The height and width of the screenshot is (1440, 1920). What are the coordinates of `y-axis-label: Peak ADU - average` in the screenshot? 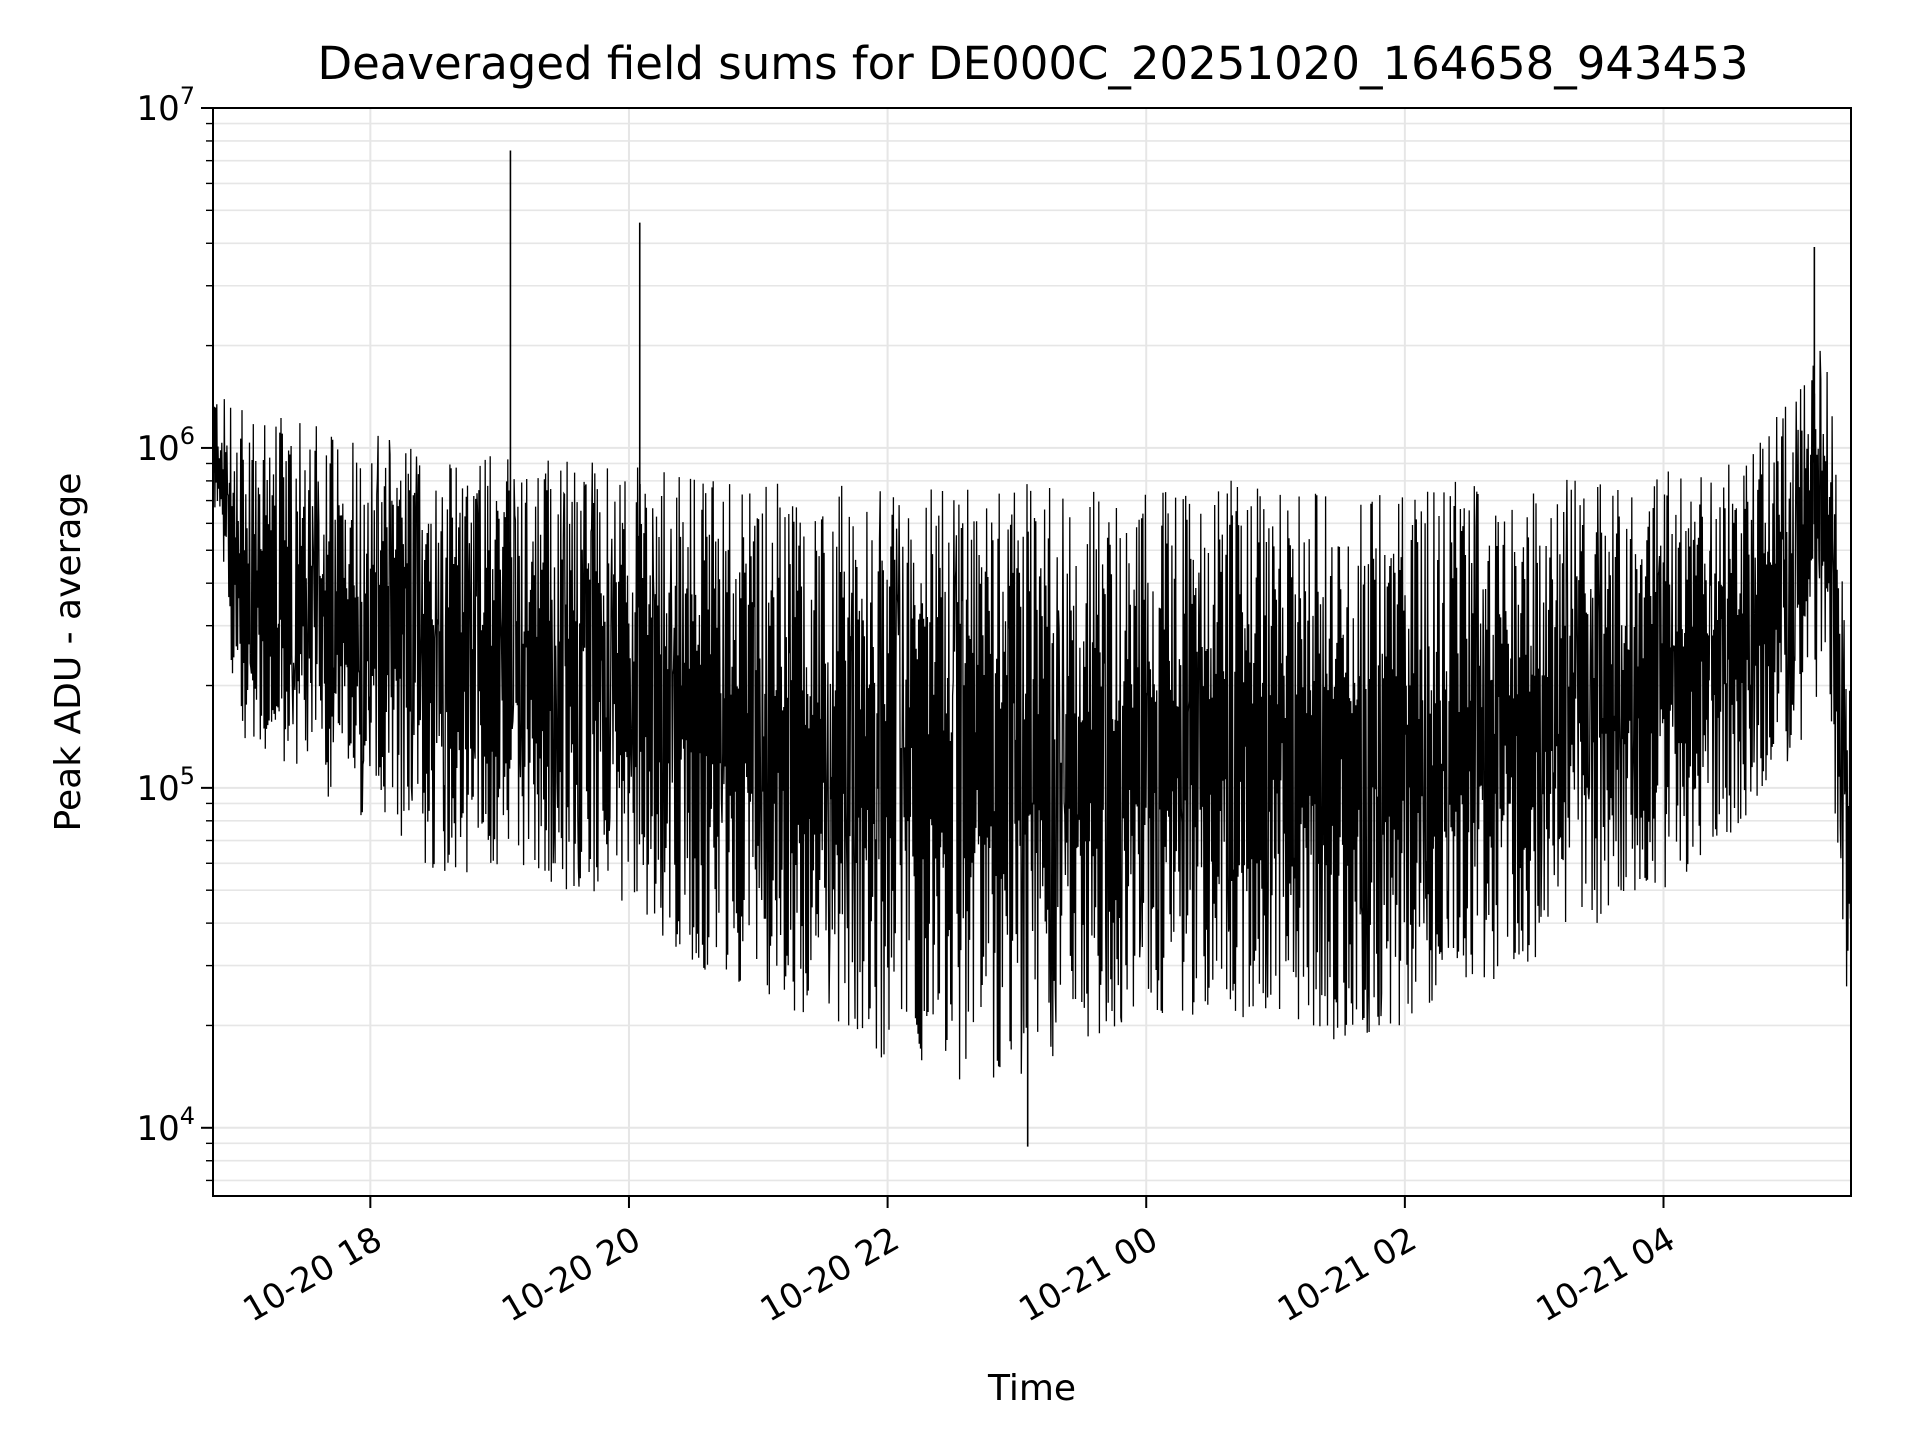 It's located at (68, 652).